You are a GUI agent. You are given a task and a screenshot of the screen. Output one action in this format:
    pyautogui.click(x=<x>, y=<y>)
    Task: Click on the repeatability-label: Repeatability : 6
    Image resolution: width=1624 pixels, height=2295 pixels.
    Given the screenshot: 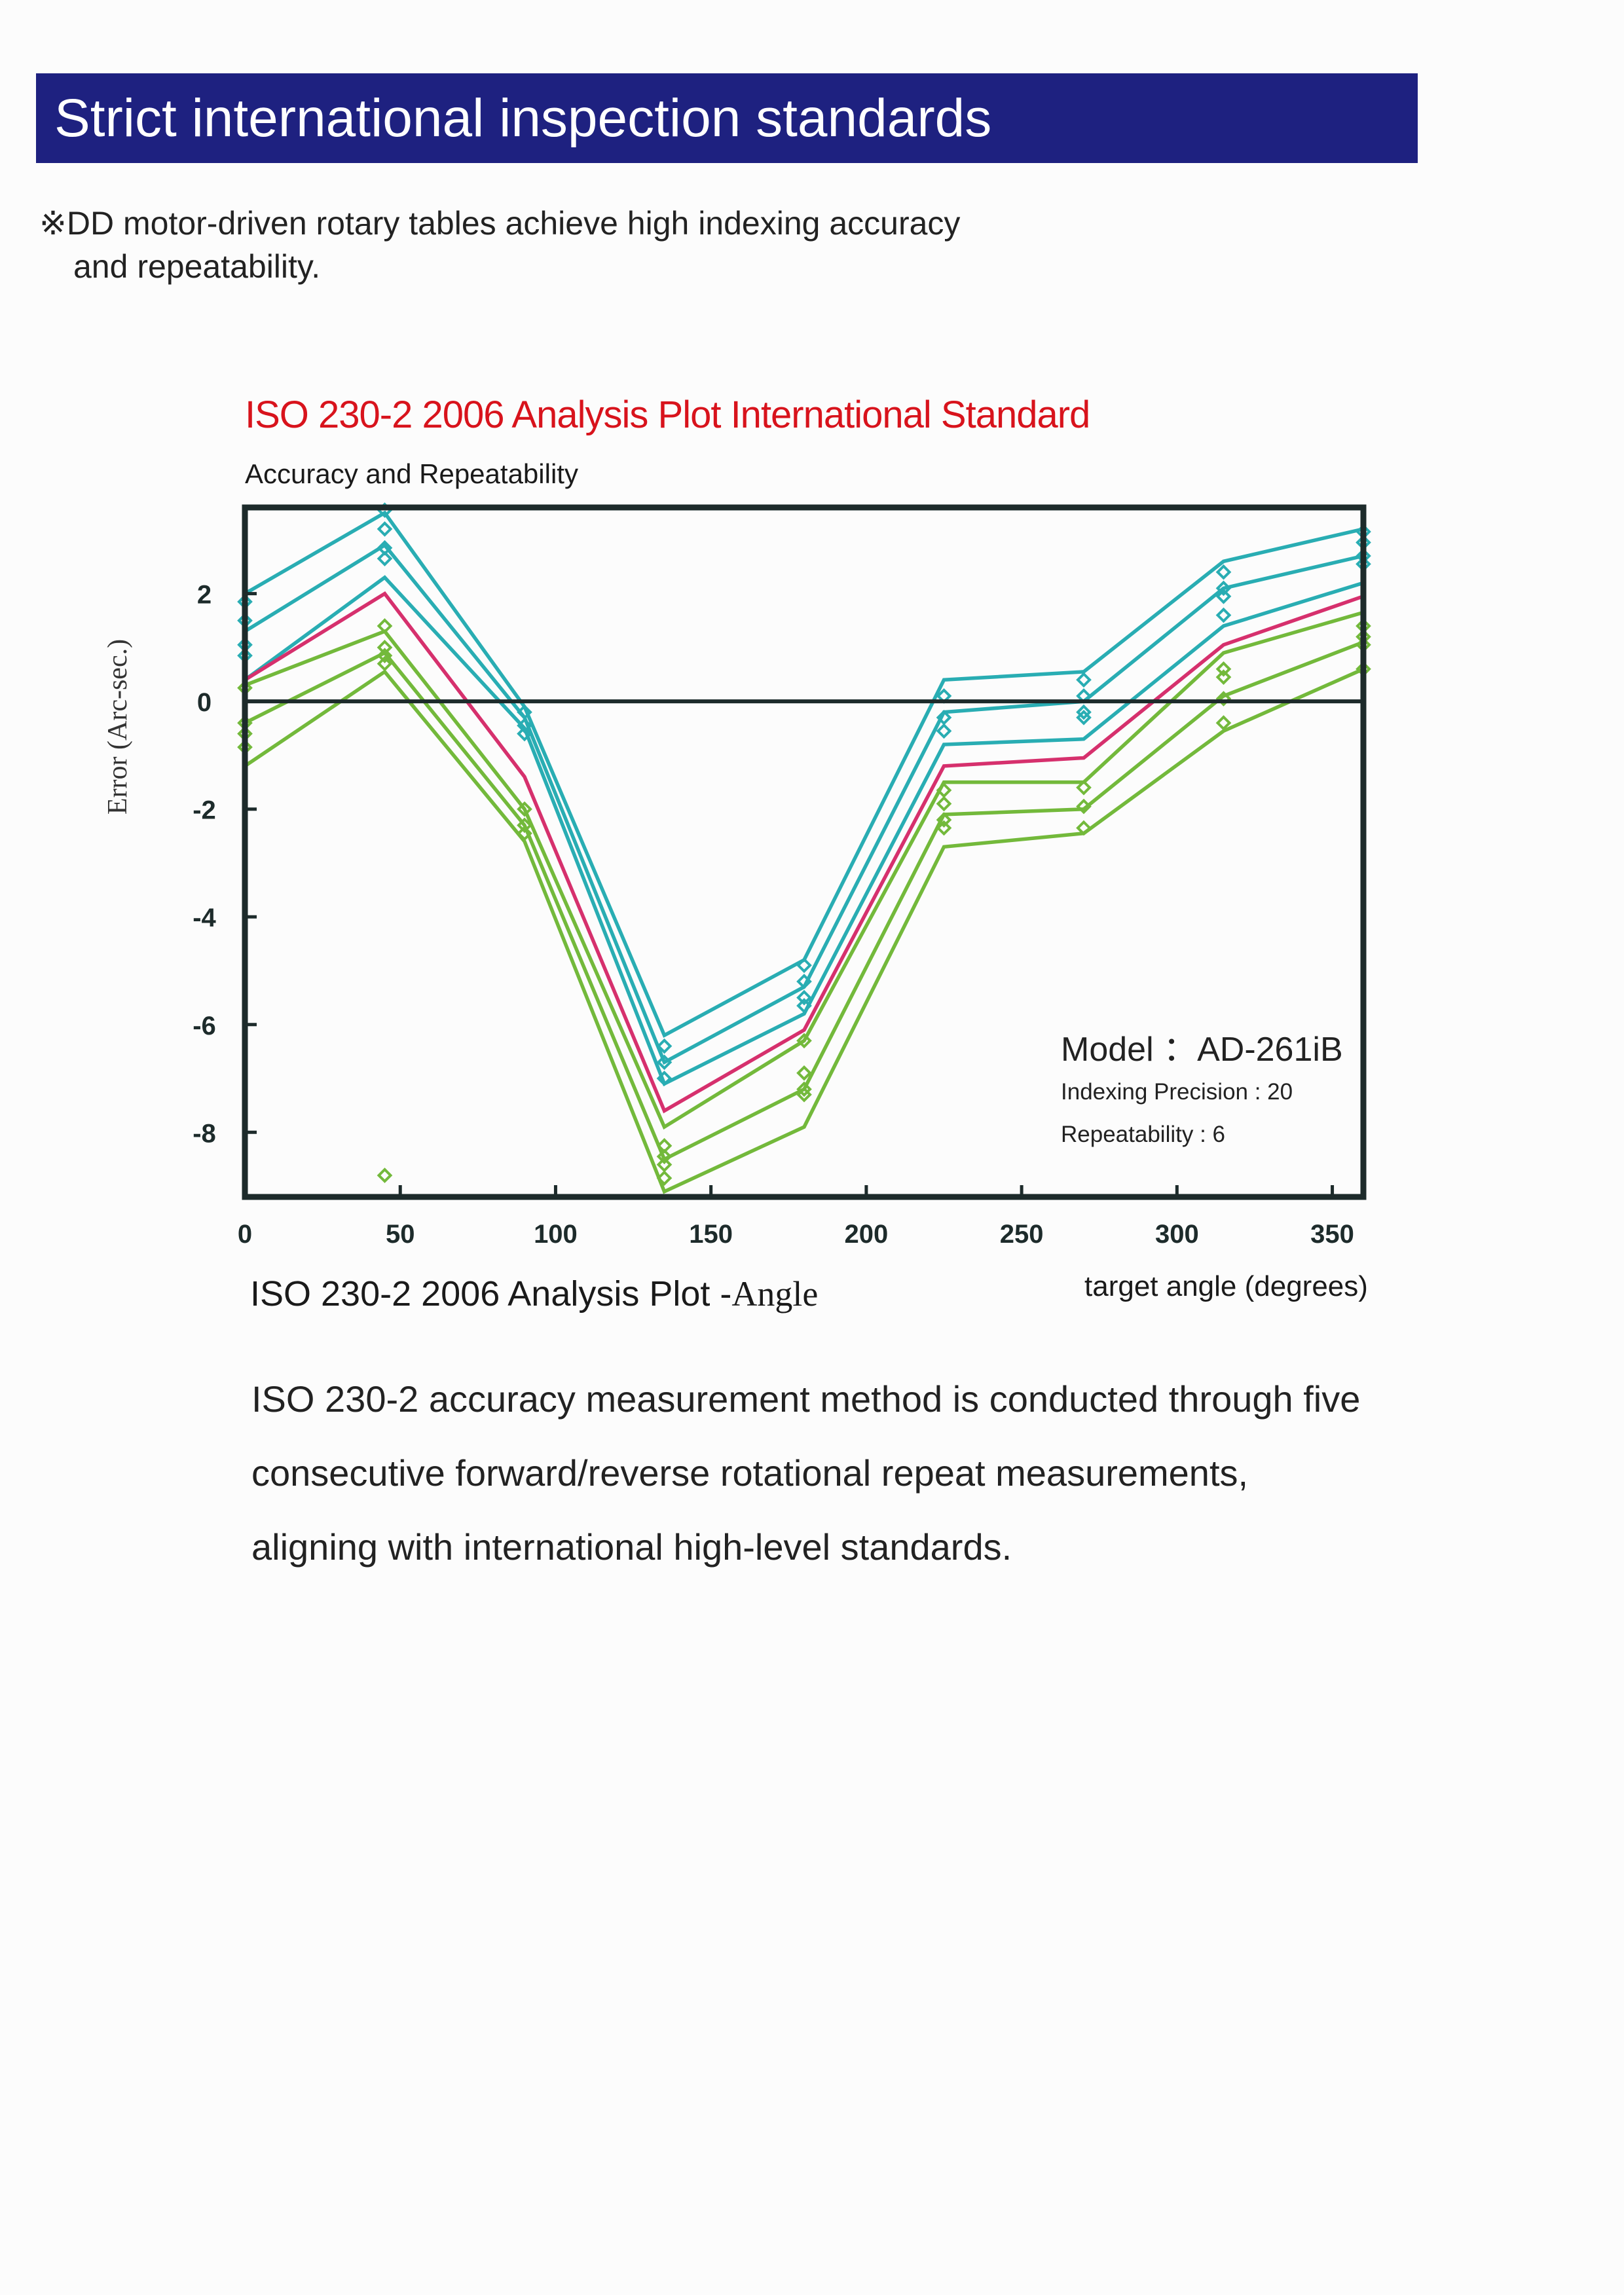 What is the action you would take?
    pyautogui.click(x=1143, y=1134)
    